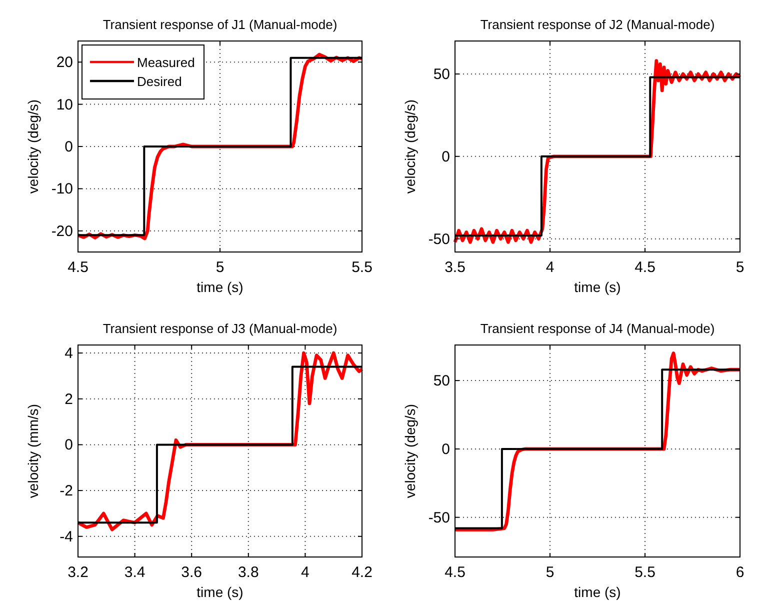  What do you see at coordinates (455, 267) in the screenshot?
I see `x-tick-label: 3.5` at bounding box center [455, 267].